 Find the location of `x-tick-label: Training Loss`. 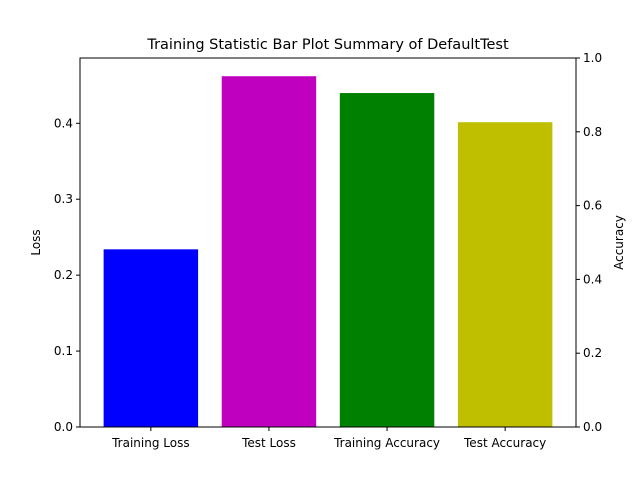

x-tick-label: Training Loss is located at coordinates (150, 443).